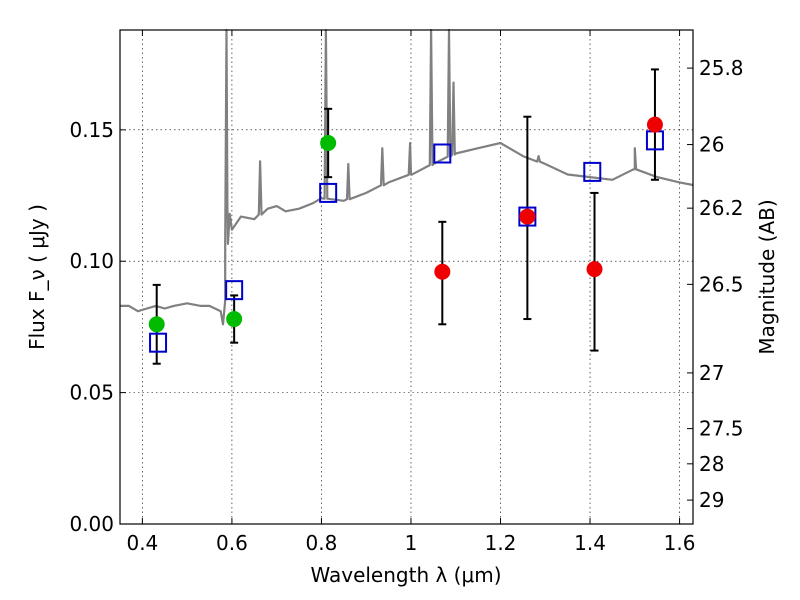  I want to click on right-tick-label: 29, so click(711, 500).